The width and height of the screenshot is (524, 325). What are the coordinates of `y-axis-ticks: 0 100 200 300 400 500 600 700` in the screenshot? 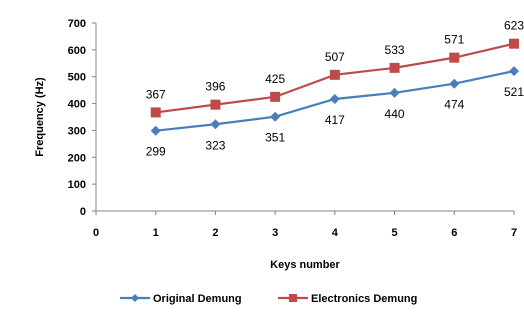 It's located at (82, 118).